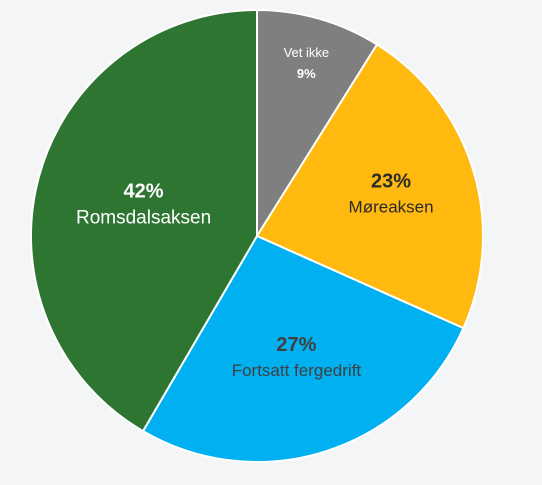 The height and width of the screenshot is (485, 542). Describe the element at coordinates (317, 124) in the screenshot. I see `pie-slice` at that location.